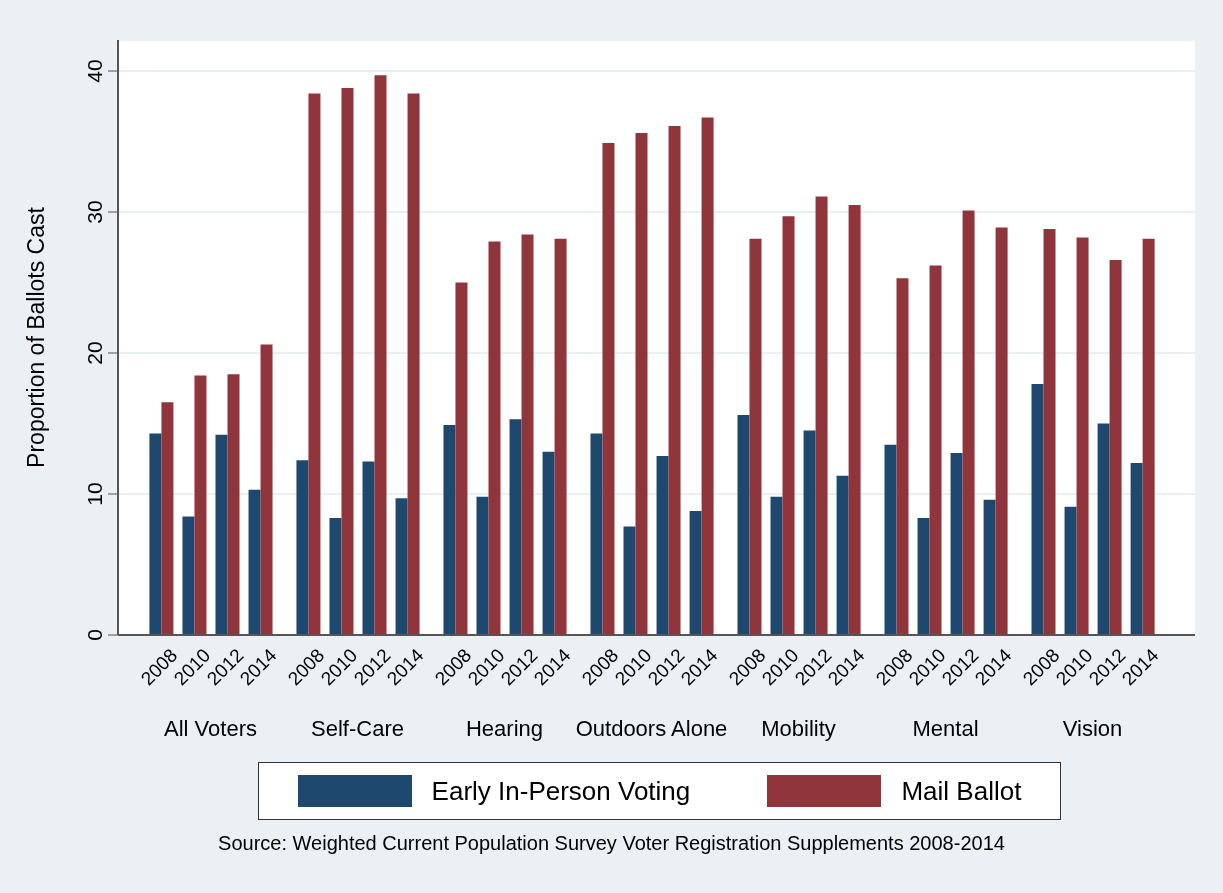 The height and width of the screenshot is (893, 1223). What do you see at coordinates (94, 353) in the screenshot?
I see `y-tick-label: 20` at bounding box center [94, 353].